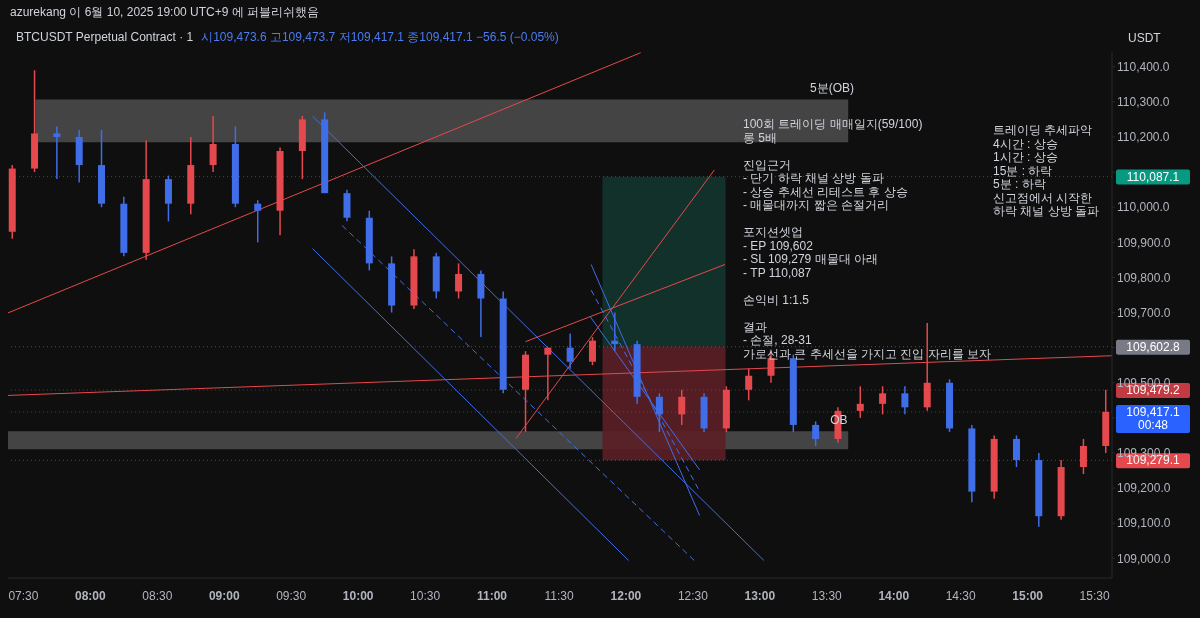 Image resolution: width=1200 pixels, height=618 pixels. Describe the element at coordinates (224, 596) in the screenshot. I see `x-tick-label: 09:00` at that location.